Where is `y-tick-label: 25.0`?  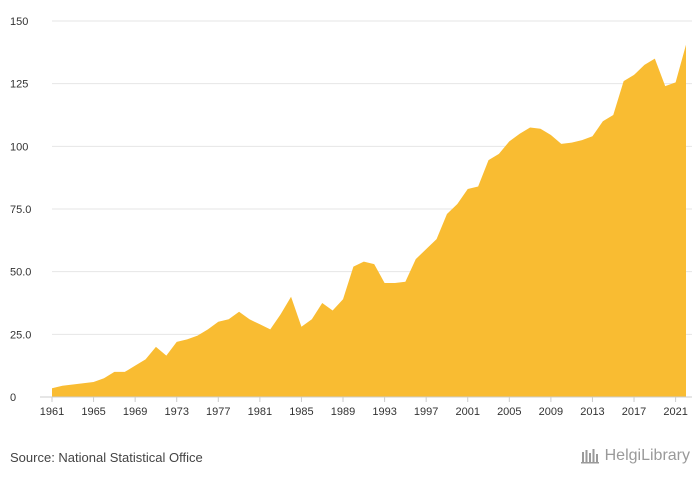
y-tick-label: 25.0 is located at coordinates (20, 335).